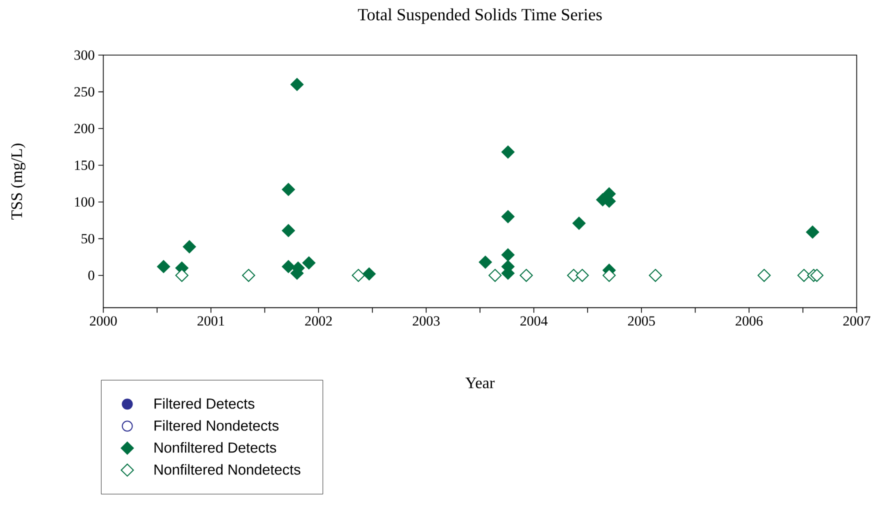 This screenshot has width=875, height=531. I want to click on y-tick-label: 0, so click(91, 275).